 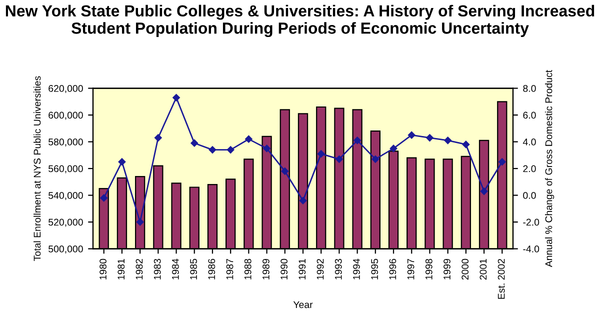 What do you see at coordinates (139, 269) in the screenshot?
I see `x-tick-label: 1982` at bounding box center [139, 269].